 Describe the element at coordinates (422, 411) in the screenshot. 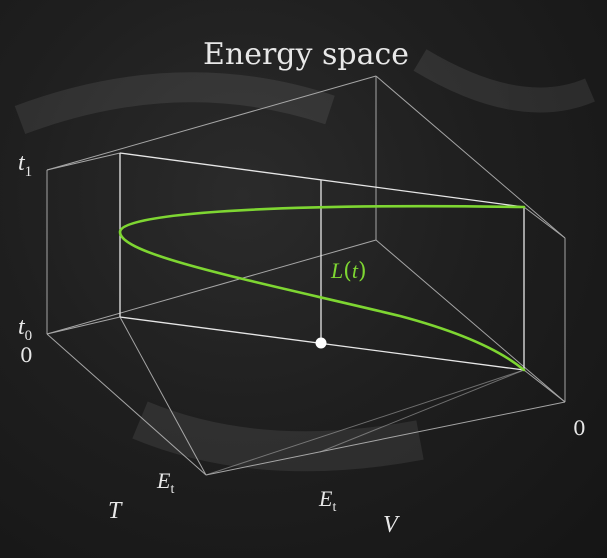

I see `guide-line` at that location.